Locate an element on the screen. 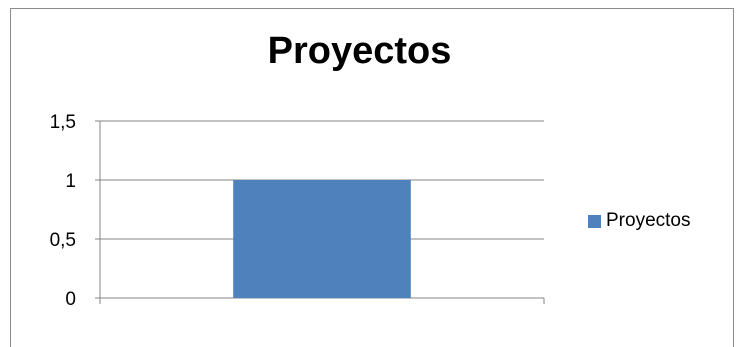  chart-title: Proyectos is located at coordinates (359, 51).